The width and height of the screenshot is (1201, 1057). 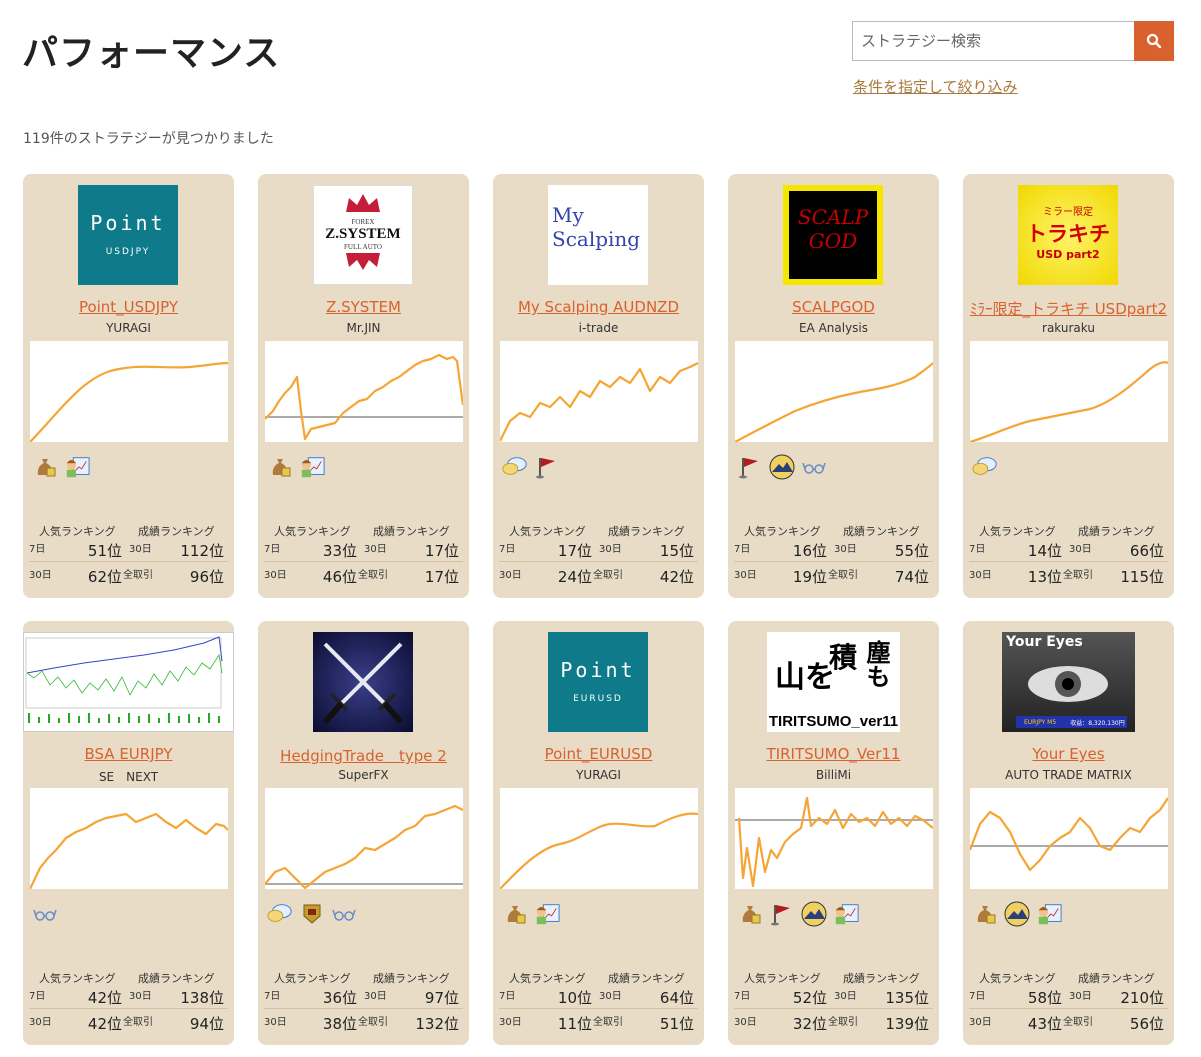 What do you see at coordinates (876, 664) in the screenshot?
I see `thumb-l3: 塵も` at bounding box center [876, 664].